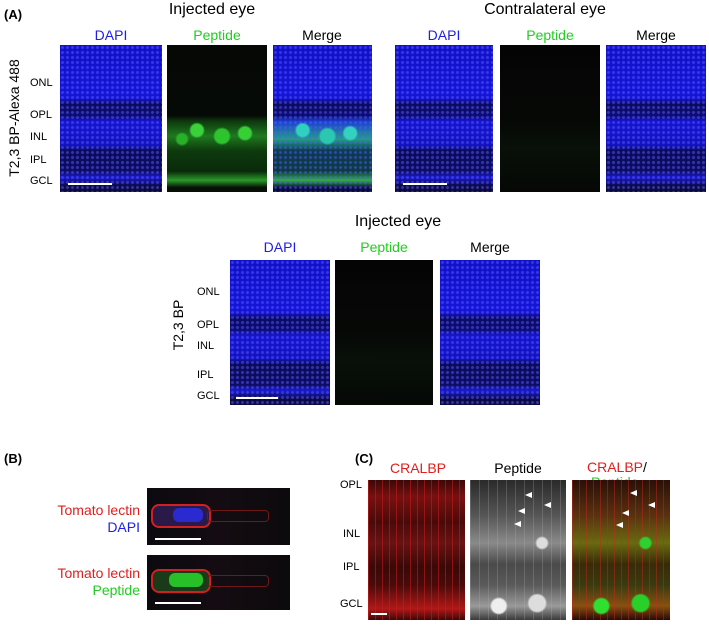 Image resolution: width=709 pixels, height=626 pixels. Describe the element at coordinates (418, 468) in the screenshot. I see `column-label: CRALBP` at that location.